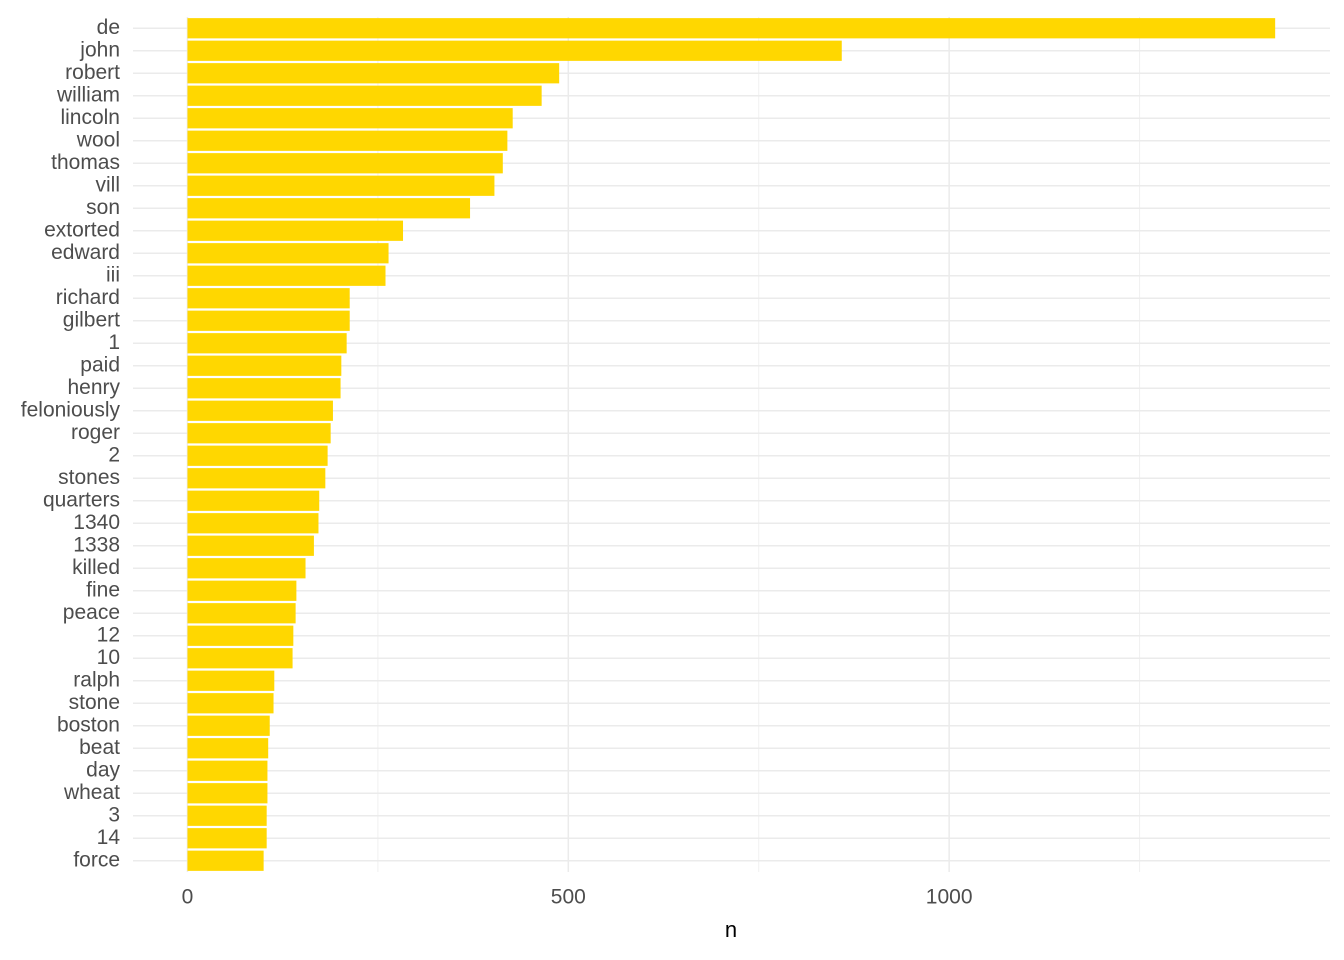 The height and width of the screenshot is (960, 1344). What do you see at coordinates (114, 342) in the screenshot?
I see `y-tick-label: 1` at bounding box center [114, 342].